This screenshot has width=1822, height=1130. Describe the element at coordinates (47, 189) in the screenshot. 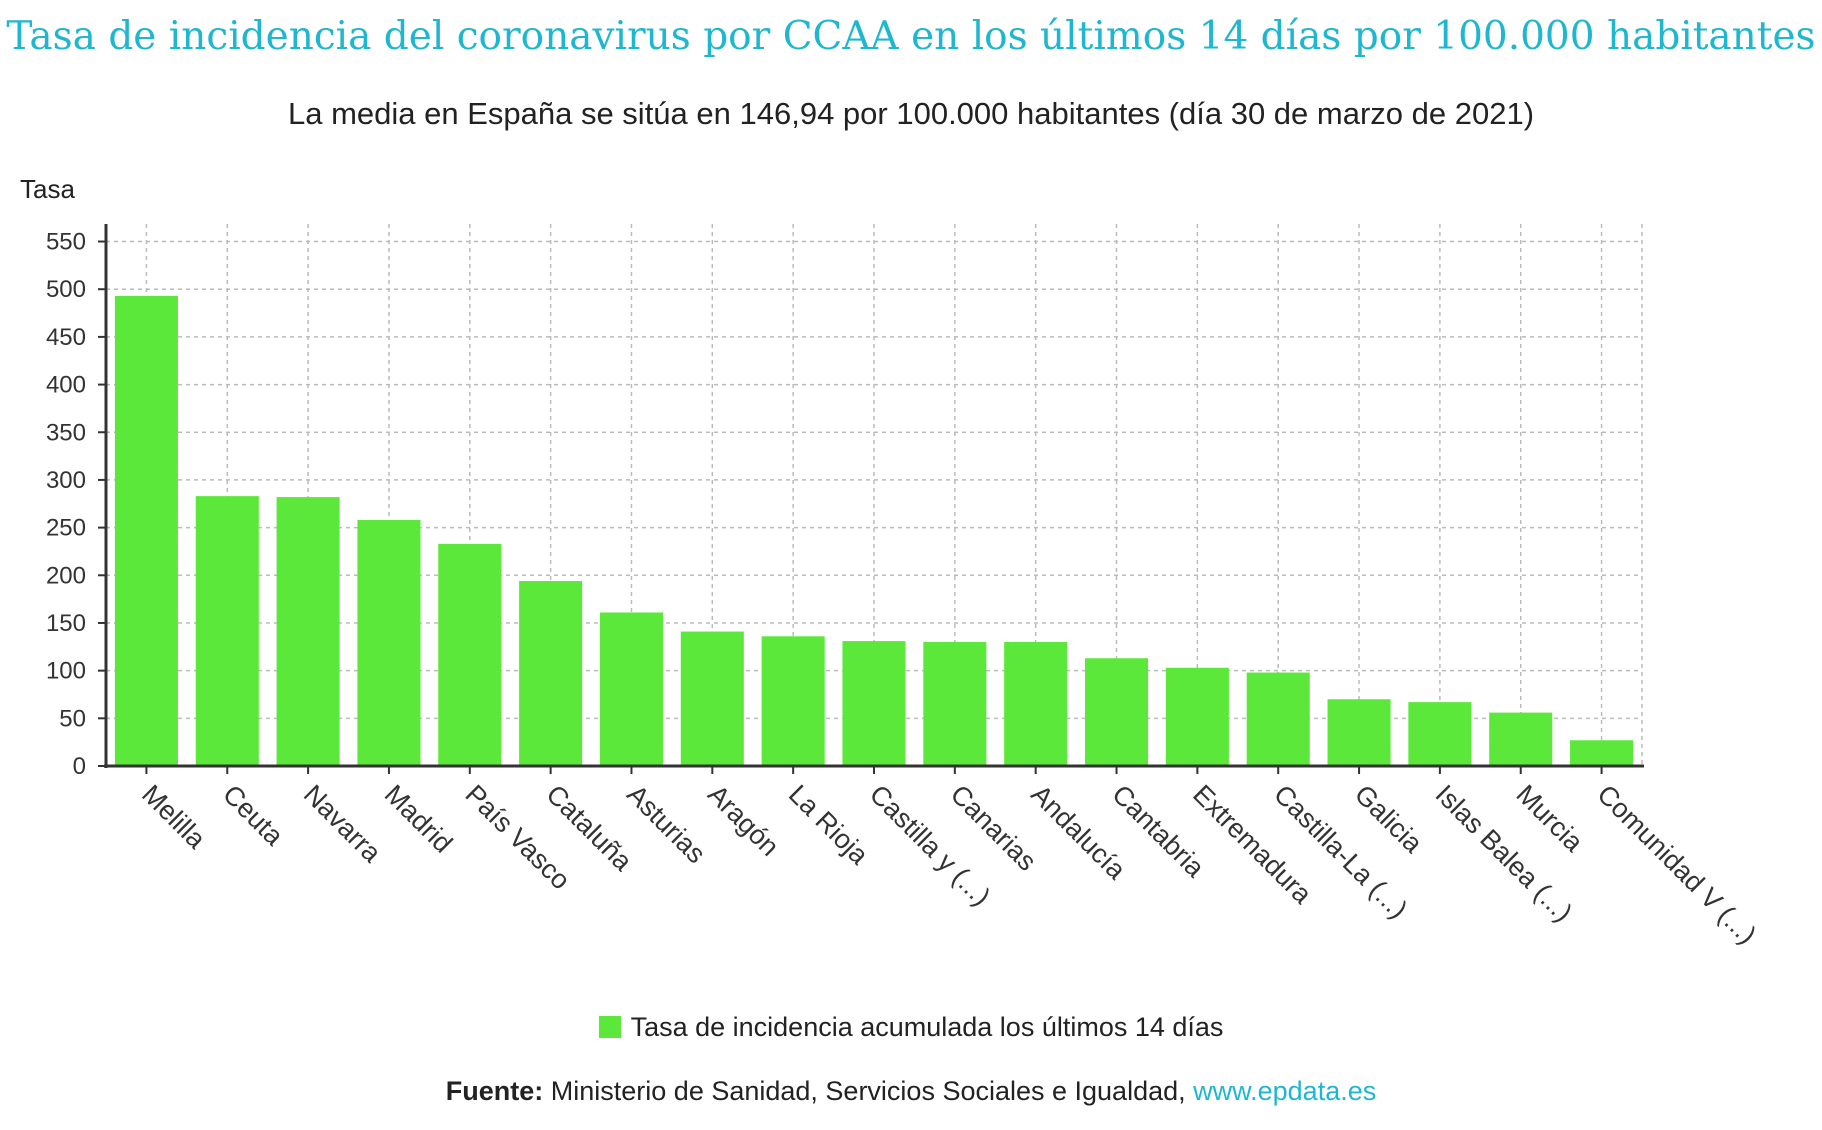

I see `y-axis-label: Tasa` at that location.